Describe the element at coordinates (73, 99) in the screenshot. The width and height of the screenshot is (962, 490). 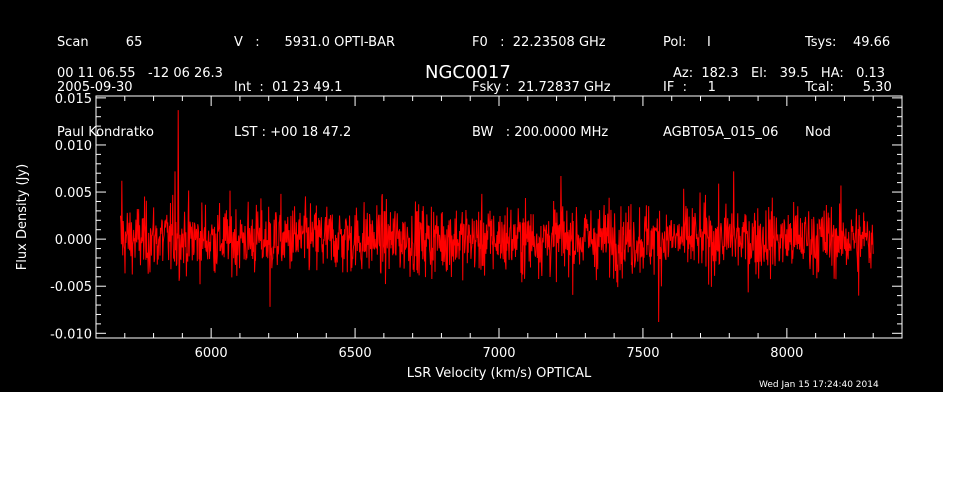
I see `y-tick-label: 0.015` at that location.